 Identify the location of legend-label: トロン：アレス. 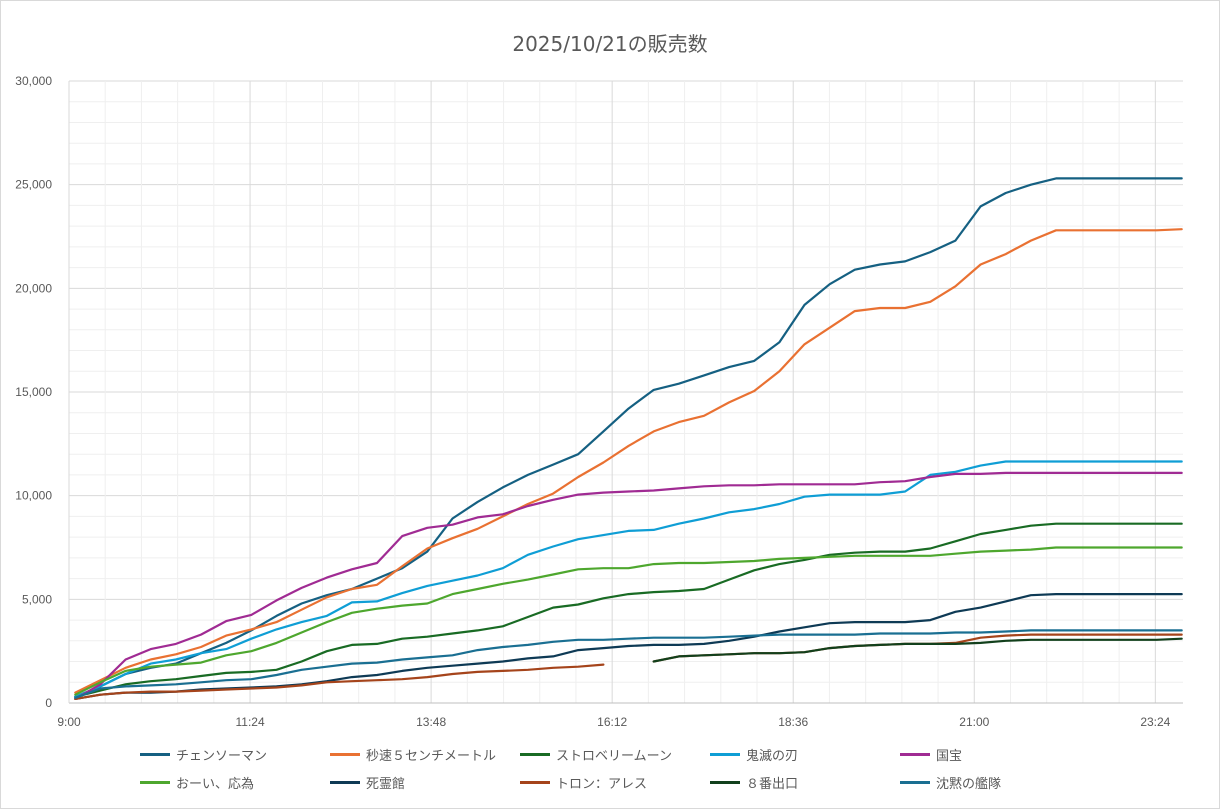
(602, 784).